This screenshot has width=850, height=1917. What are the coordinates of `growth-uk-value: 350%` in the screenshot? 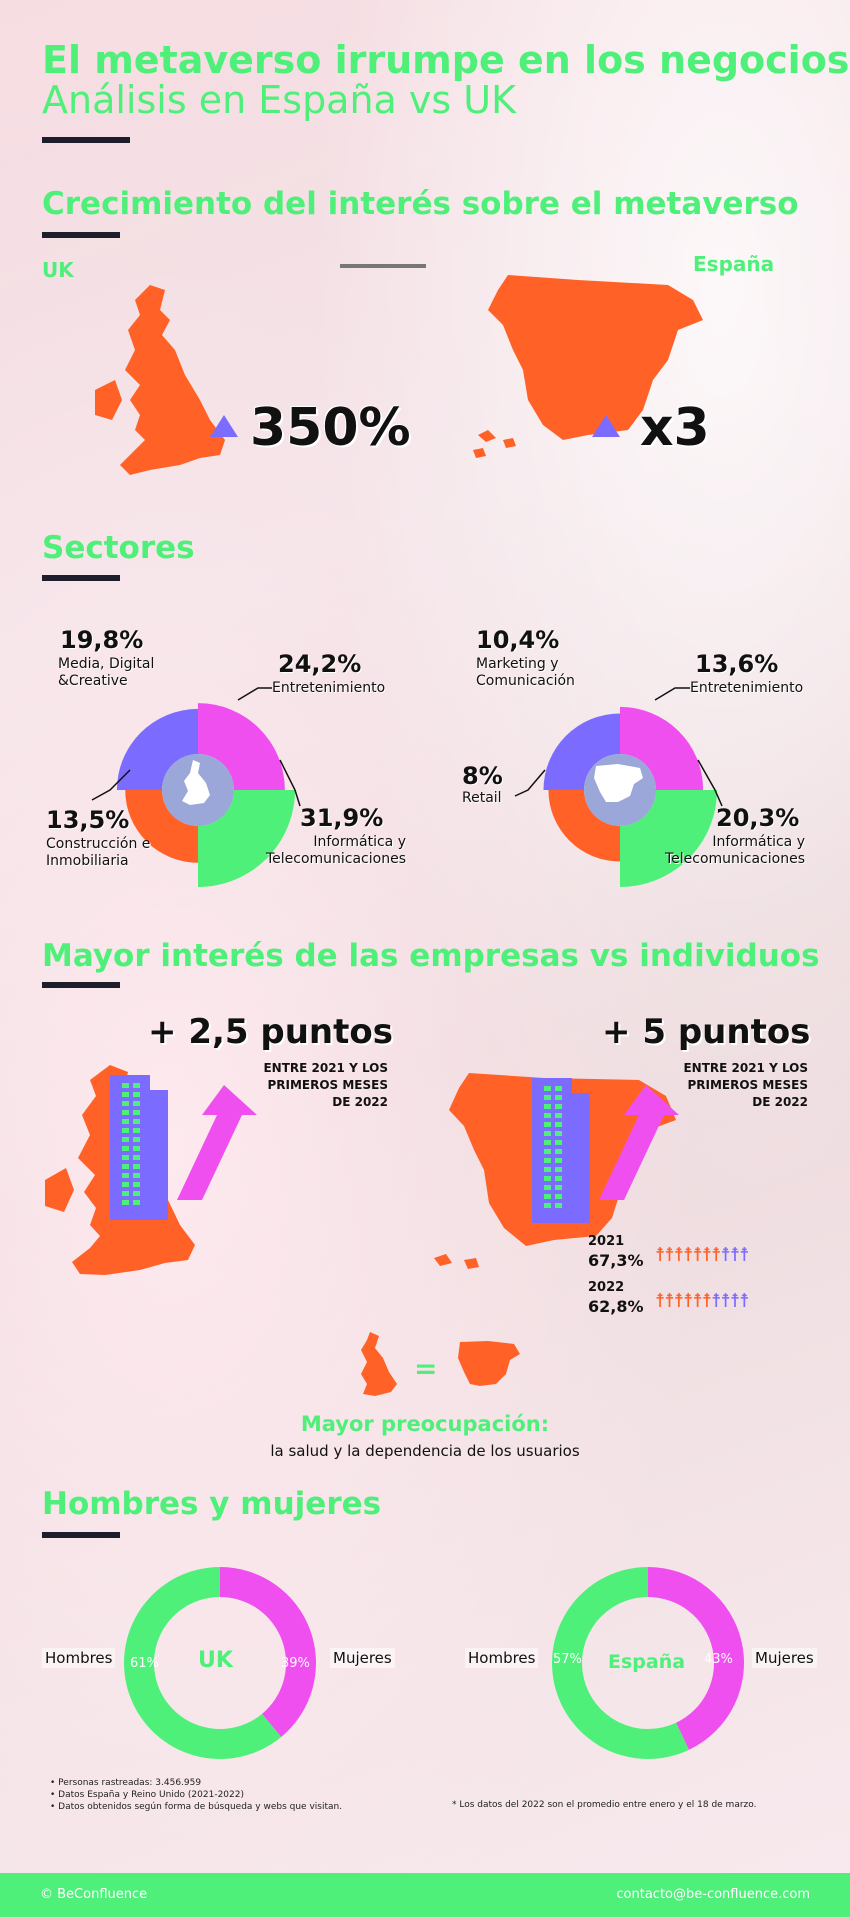 It's located at (330, 428).